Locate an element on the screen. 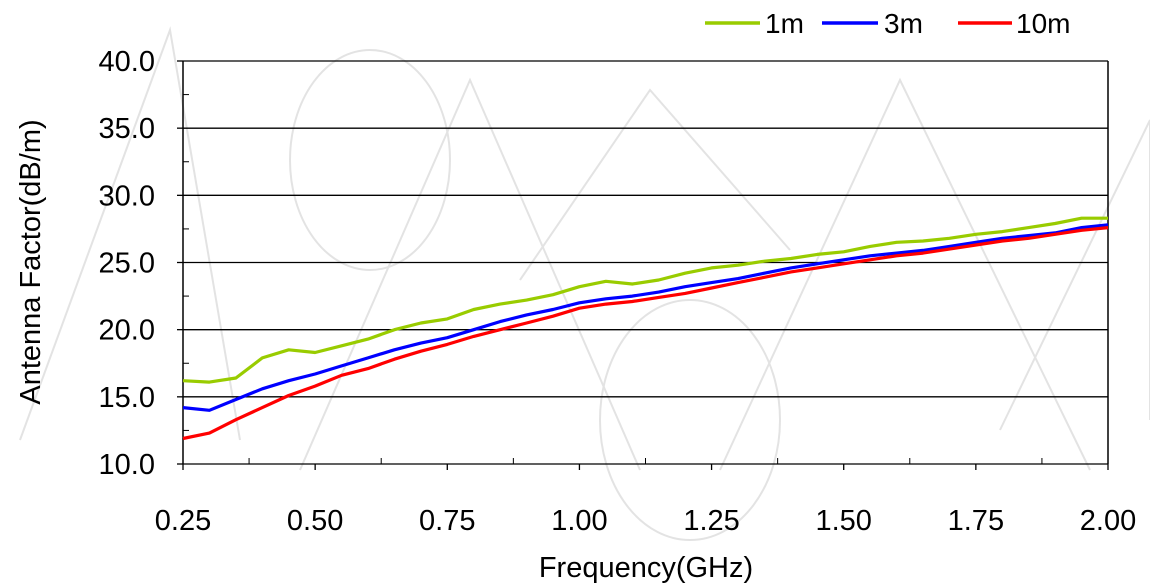  y-tick-label: 15.0 is located at coordinates (127, 398).